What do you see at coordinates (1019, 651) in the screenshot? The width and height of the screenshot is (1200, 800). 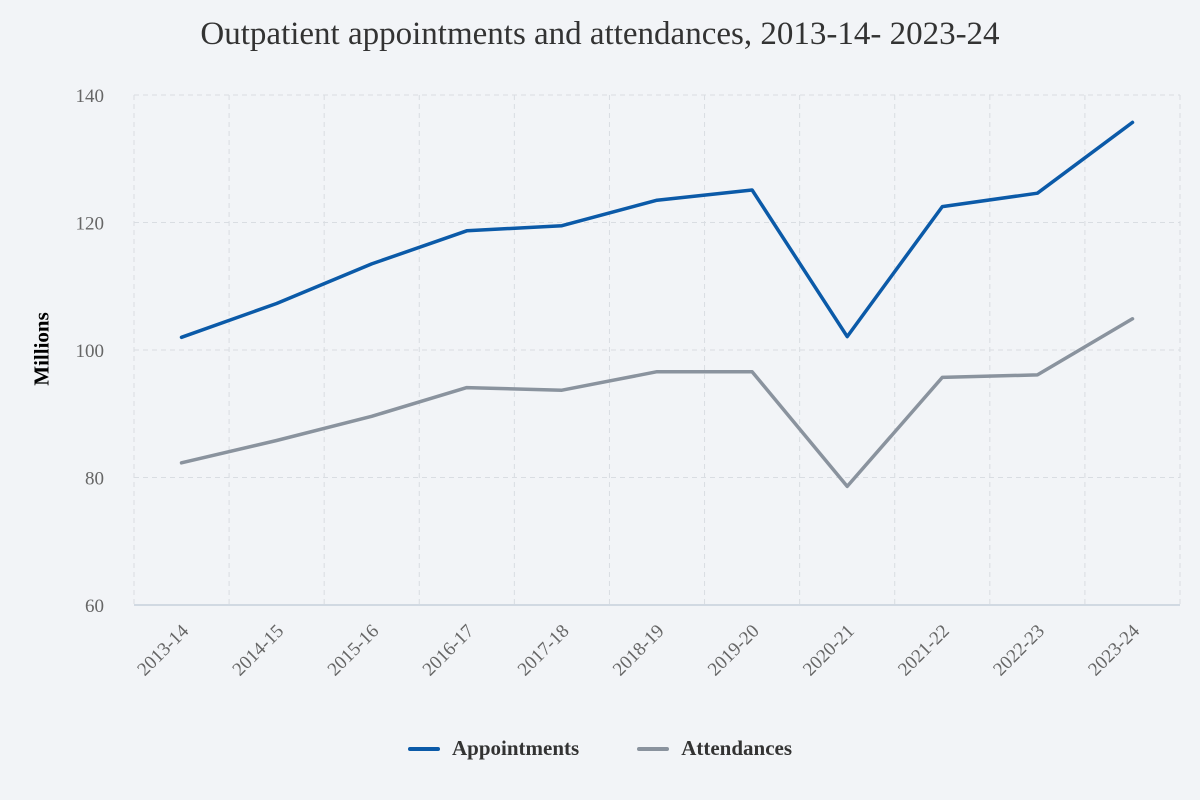 I see `x-tick-label: 2022-23` at bounding box center [1019, 651].